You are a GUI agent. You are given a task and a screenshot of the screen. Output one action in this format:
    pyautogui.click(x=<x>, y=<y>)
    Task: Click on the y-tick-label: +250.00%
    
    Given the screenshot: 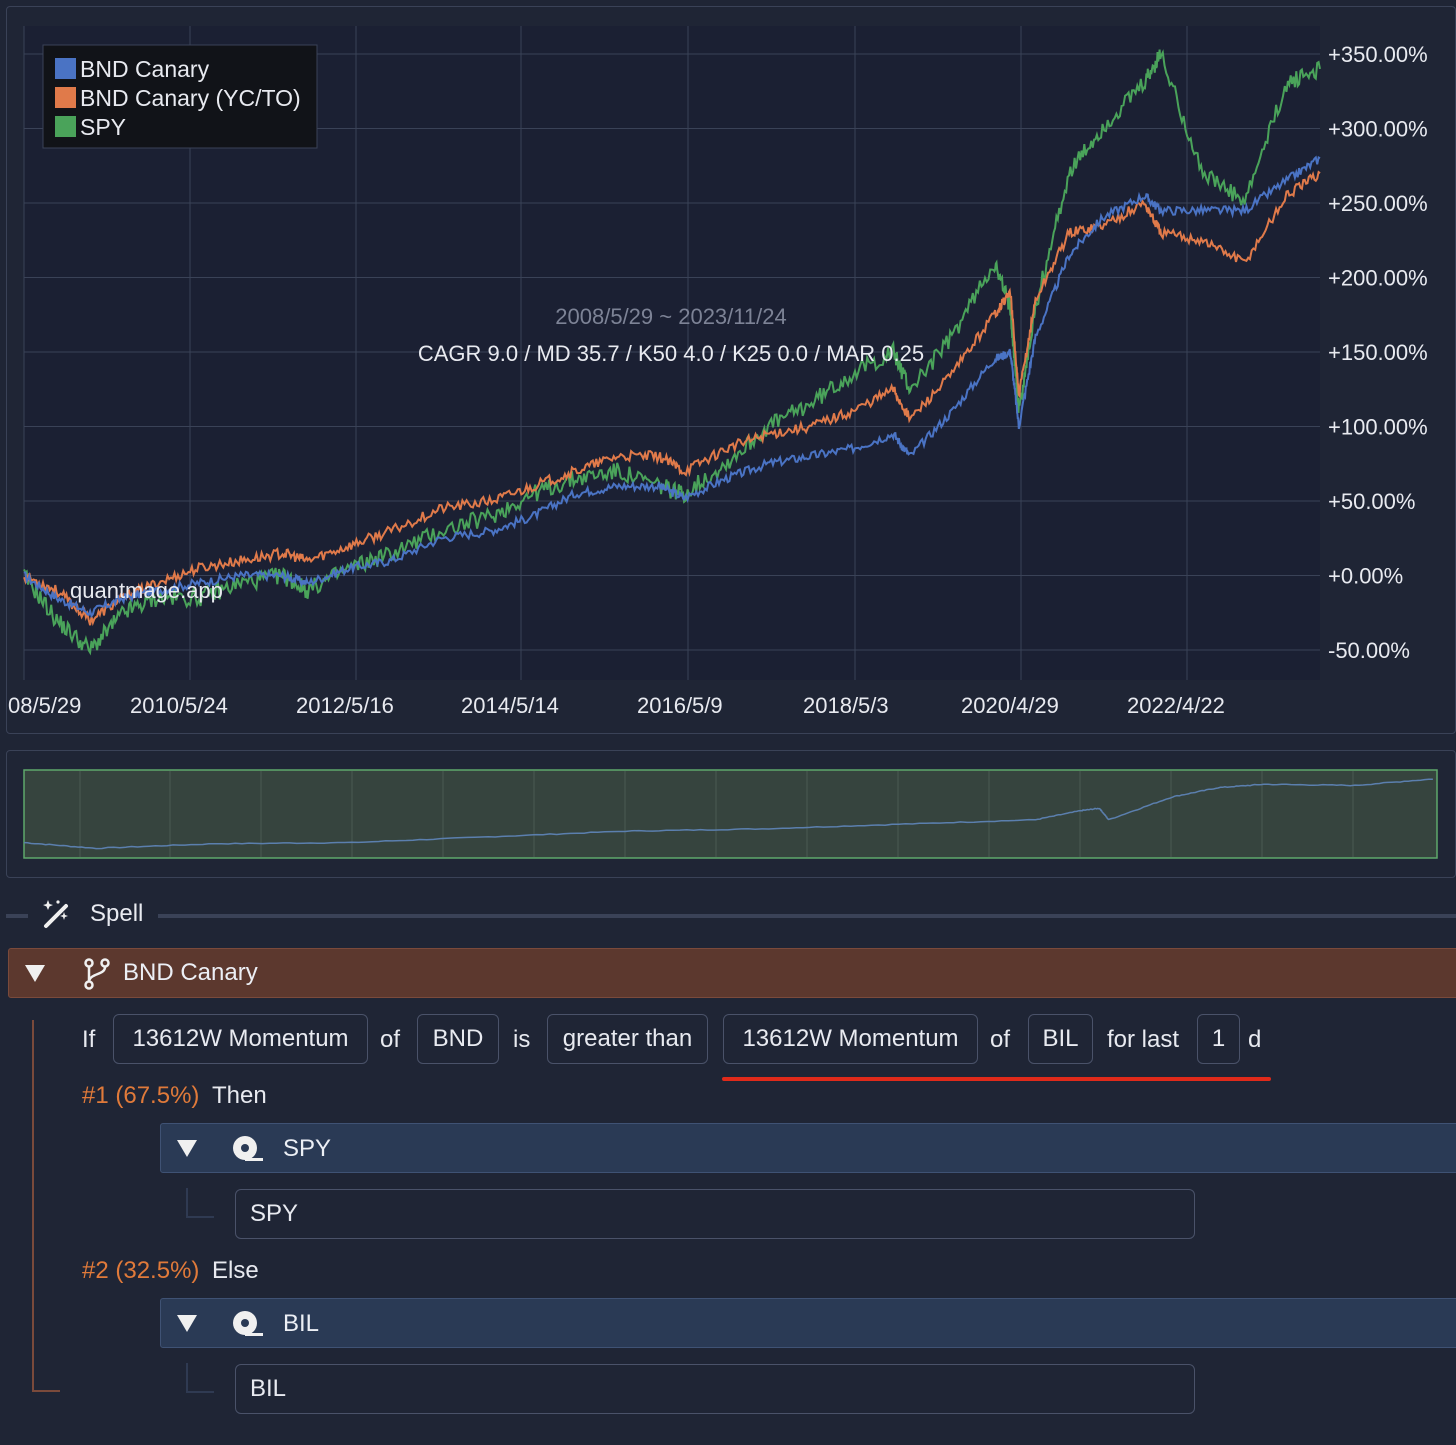 What is the action you would take?
    pyautogui.click(x=1378, y=203)
    